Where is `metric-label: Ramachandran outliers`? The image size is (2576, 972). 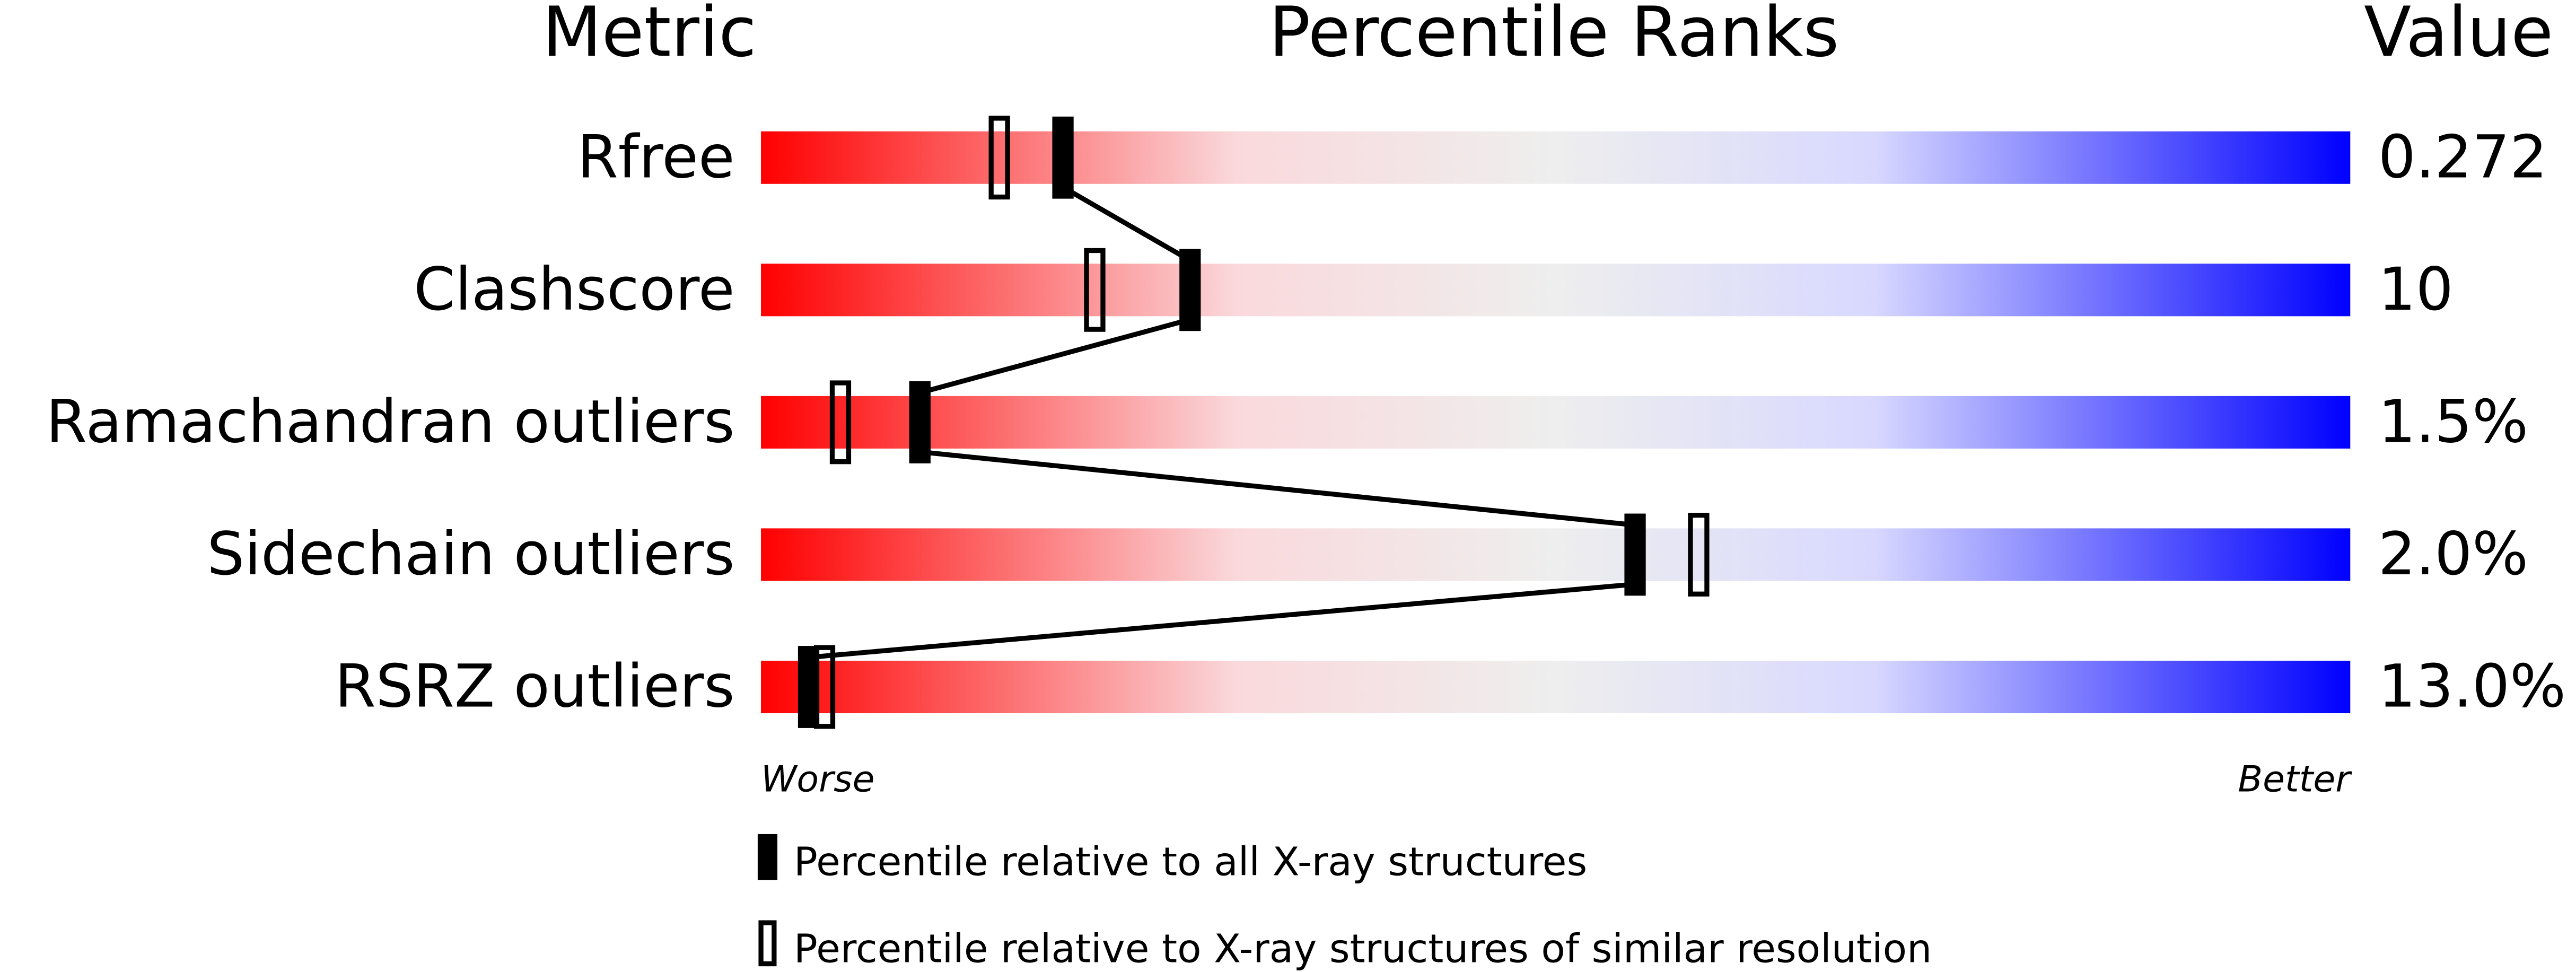 metric-label: Ramachandran outliers is located at coordinates (390, 422).